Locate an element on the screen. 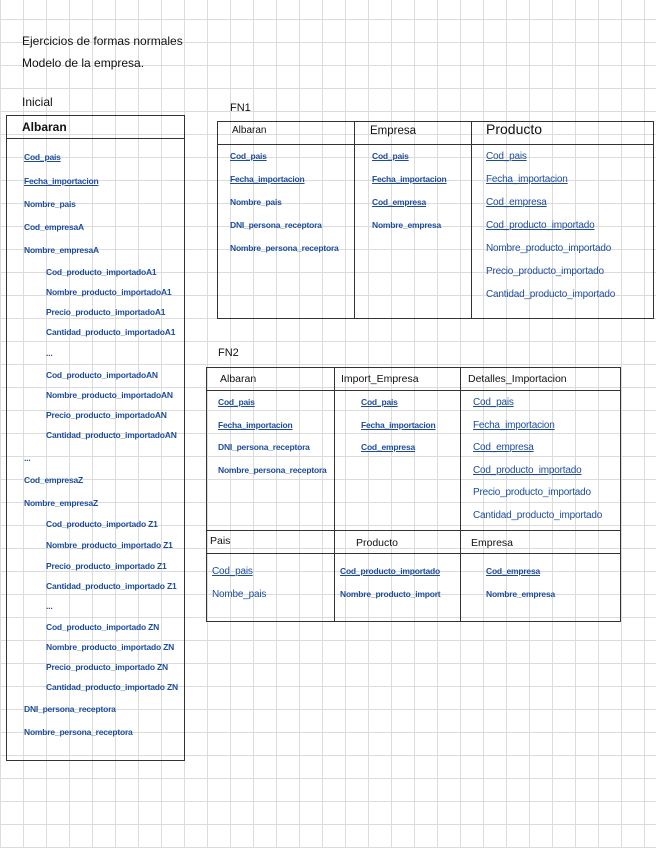  fn2-table-title: Albaran is located at coordinates (238, 379).